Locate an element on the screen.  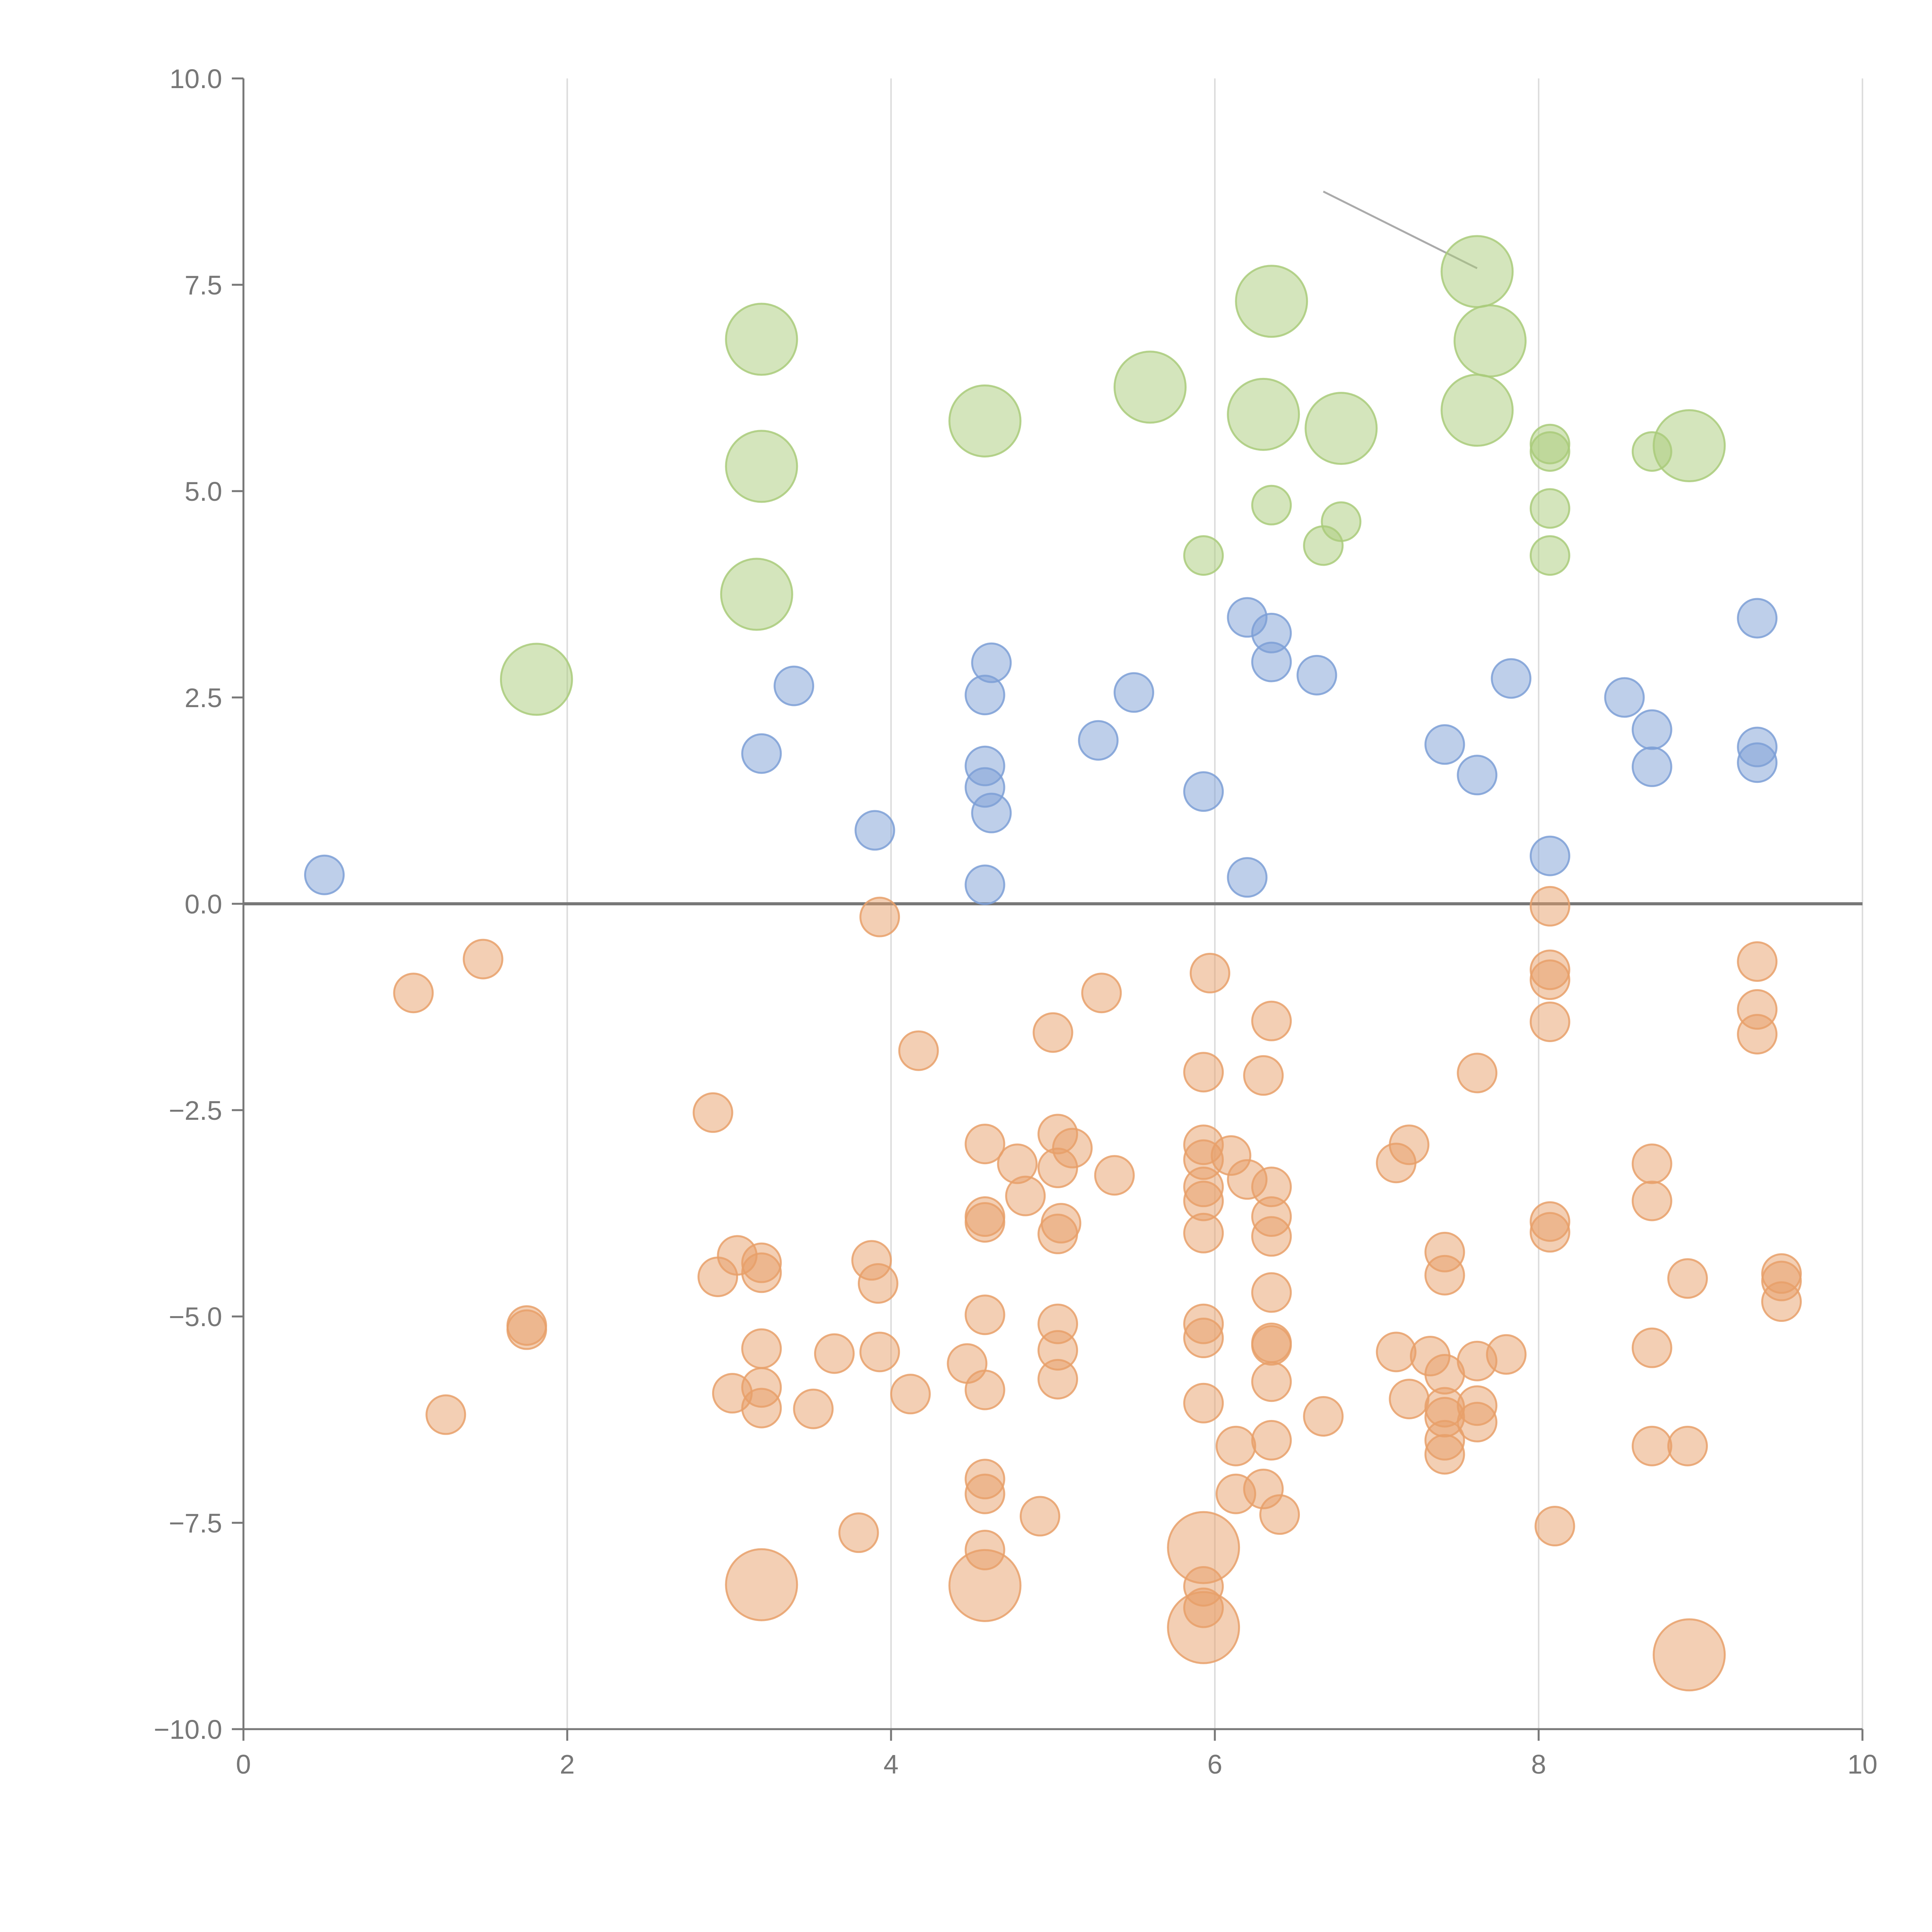
y-axis-ticks: −10.0 −7.5 −5.0 −2.5 0.0 2.5 5.0 7.5 10.0 is located at coordinates (198, 905).